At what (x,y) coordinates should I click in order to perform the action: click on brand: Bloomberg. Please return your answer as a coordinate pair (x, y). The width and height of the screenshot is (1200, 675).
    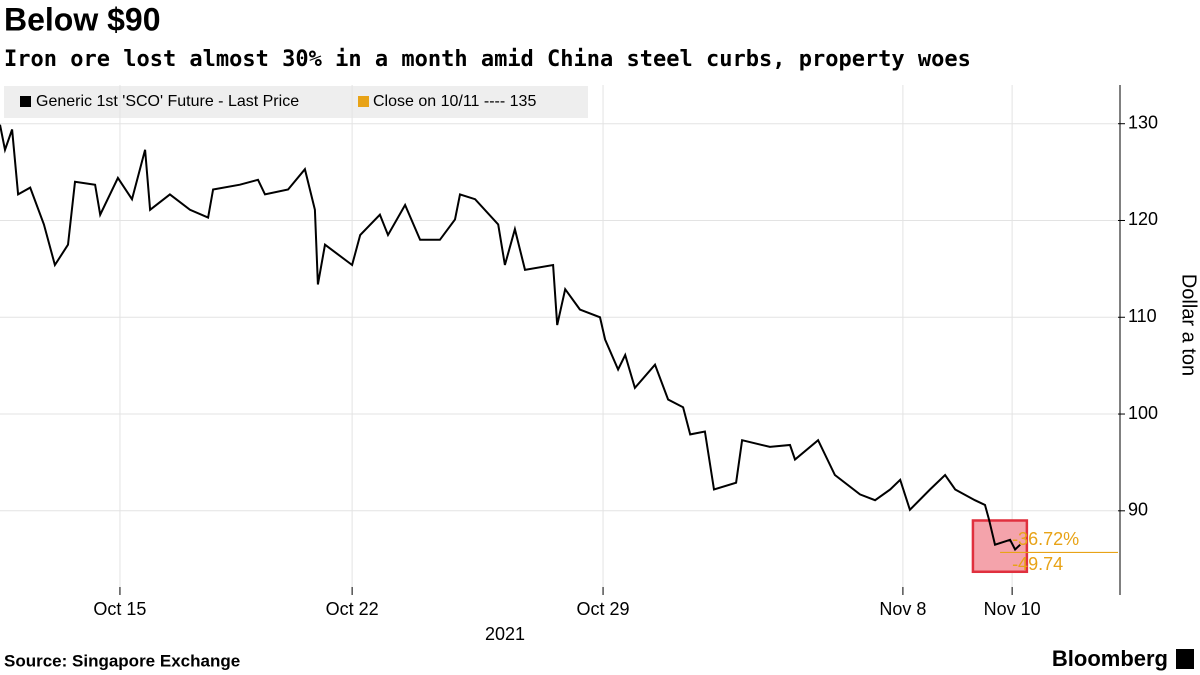
    Looking at the image, I should click on (1110, 658).